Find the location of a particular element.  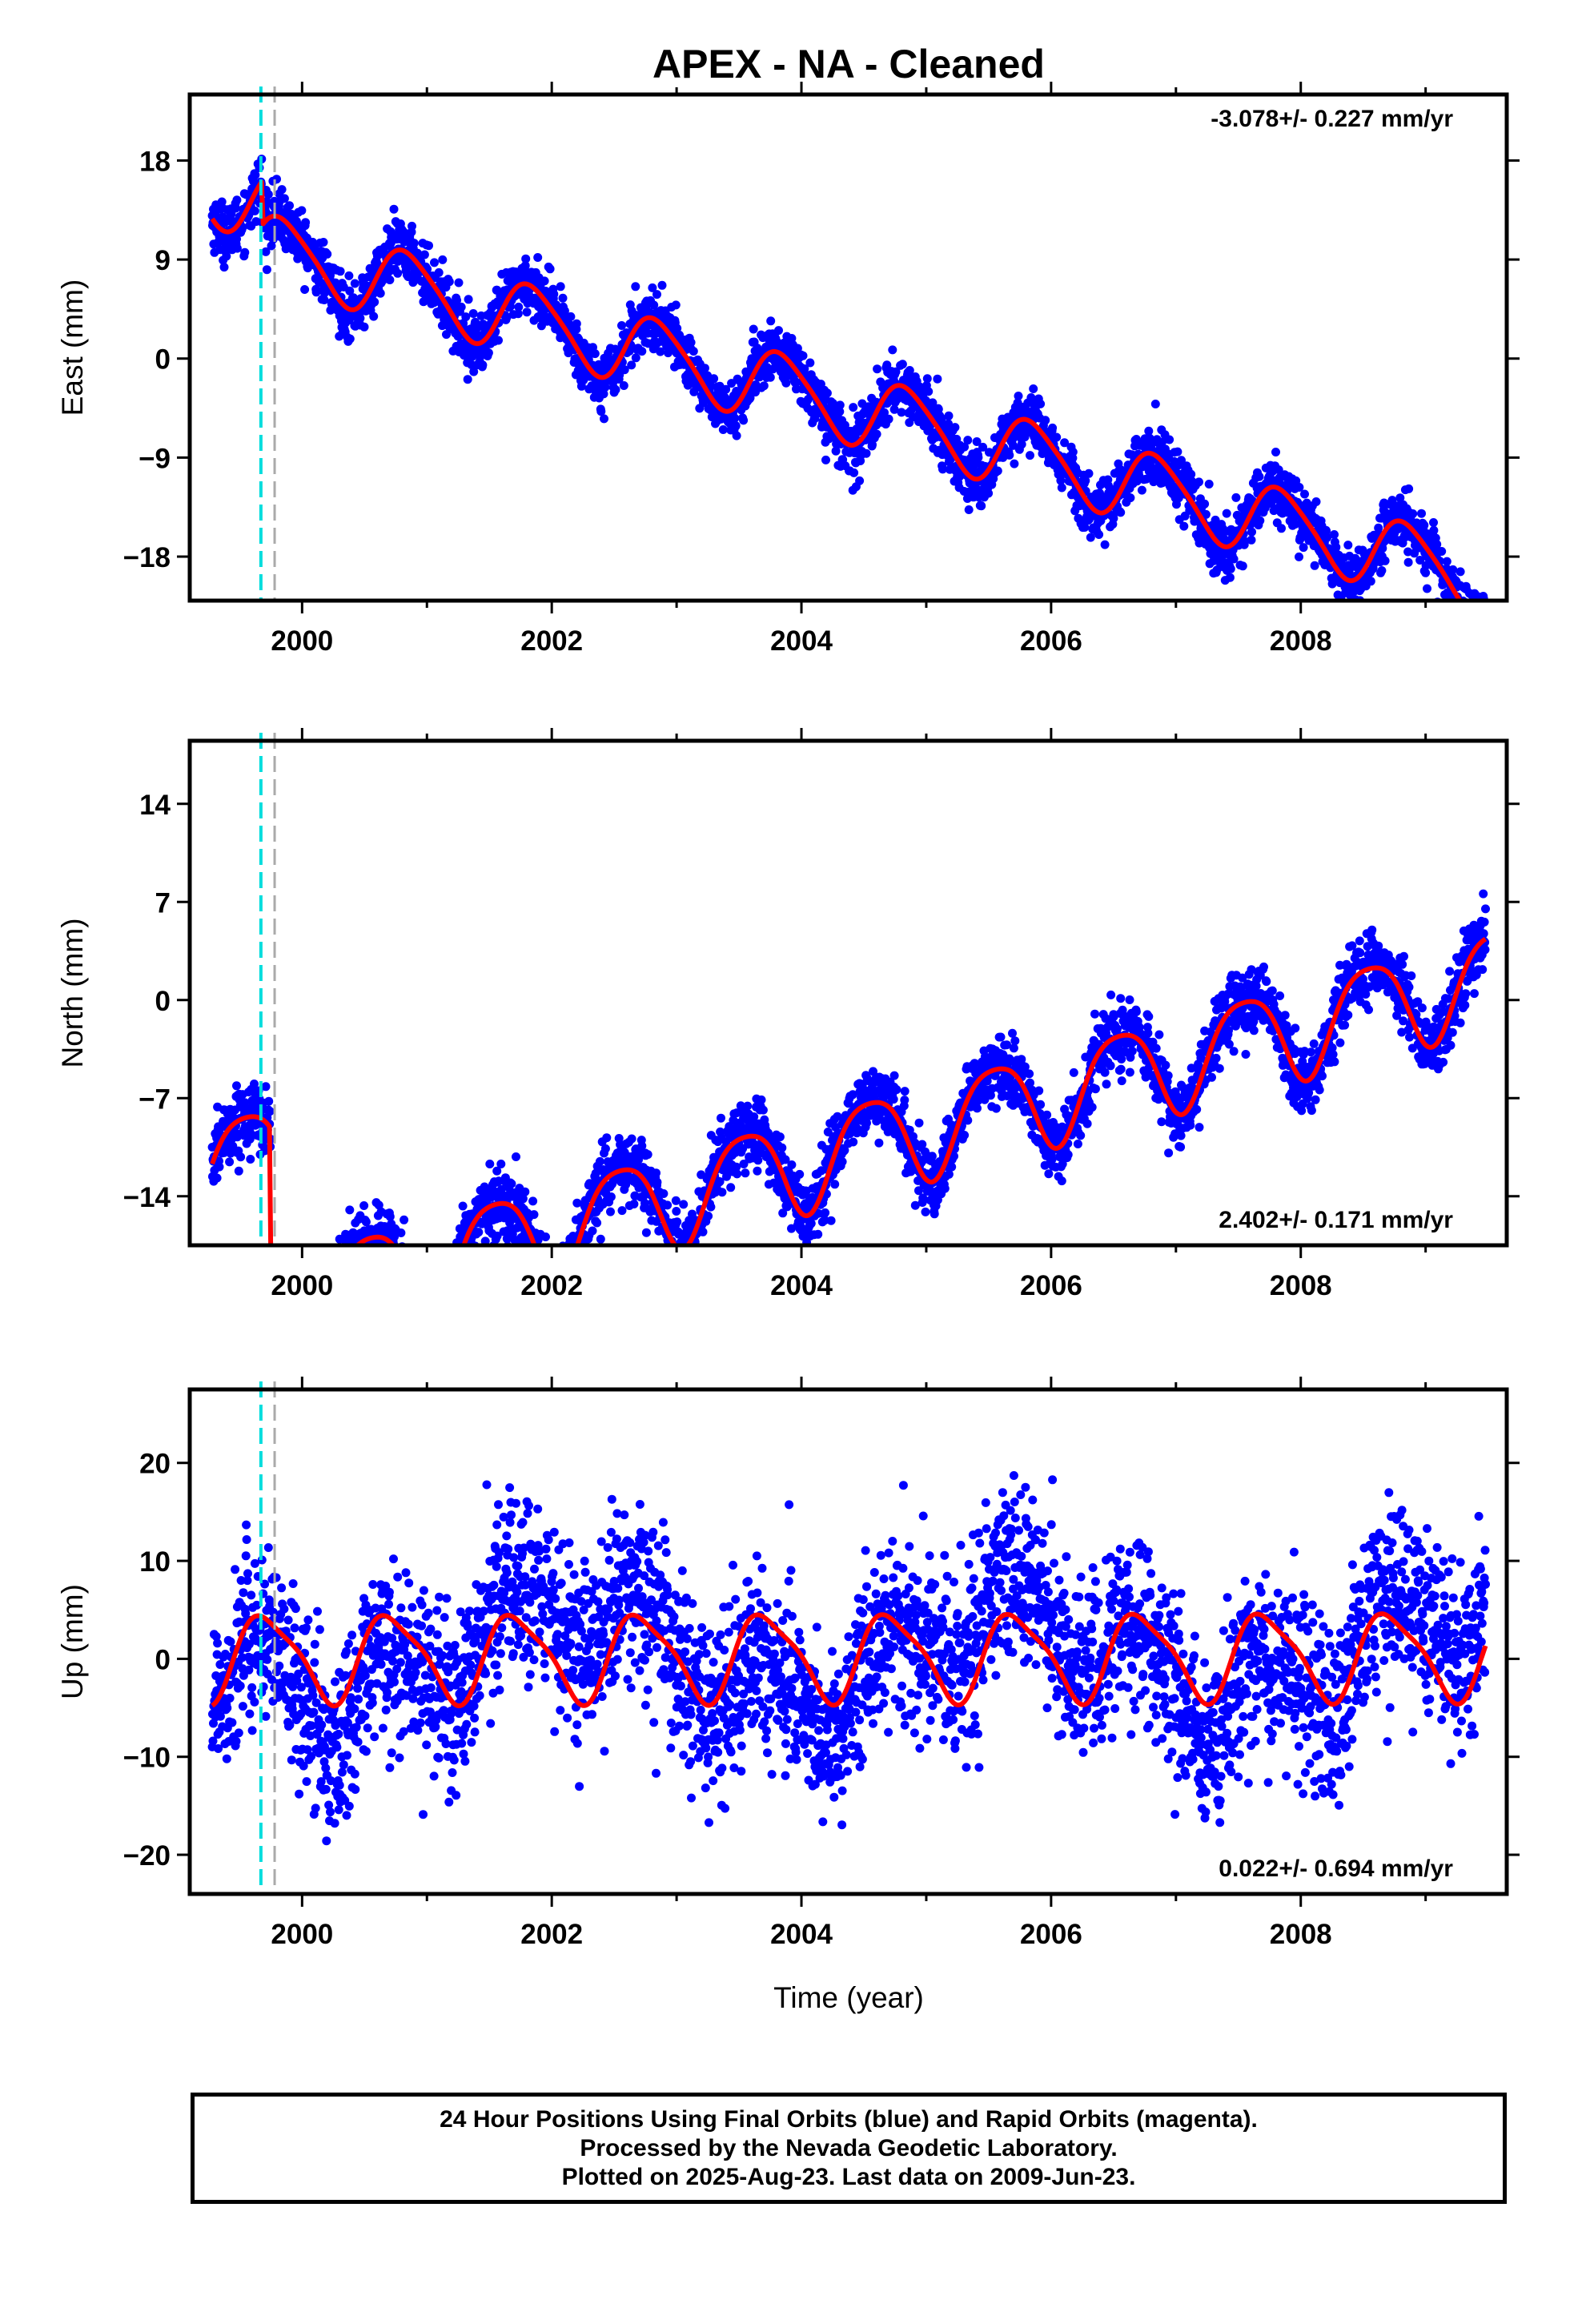

east-y-tick-label: 18 is located at coordinates (155, 161).